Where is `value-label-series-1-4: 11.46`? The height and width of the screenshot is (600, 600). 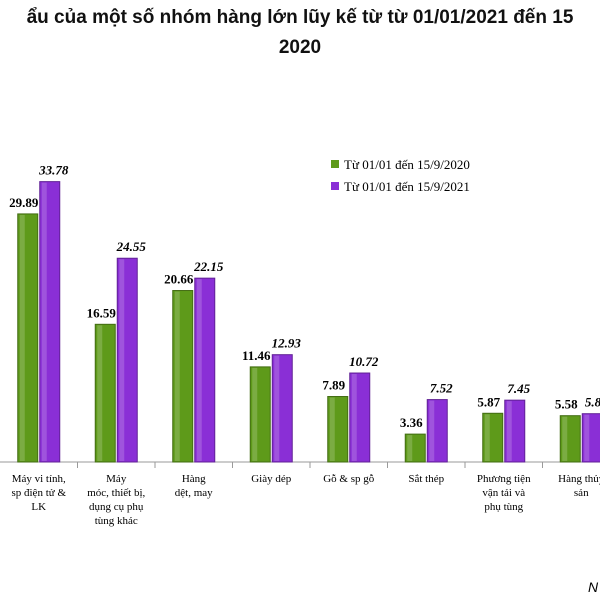
value-label-series-1-4: 11.46 is located at coordinates (256, 355).